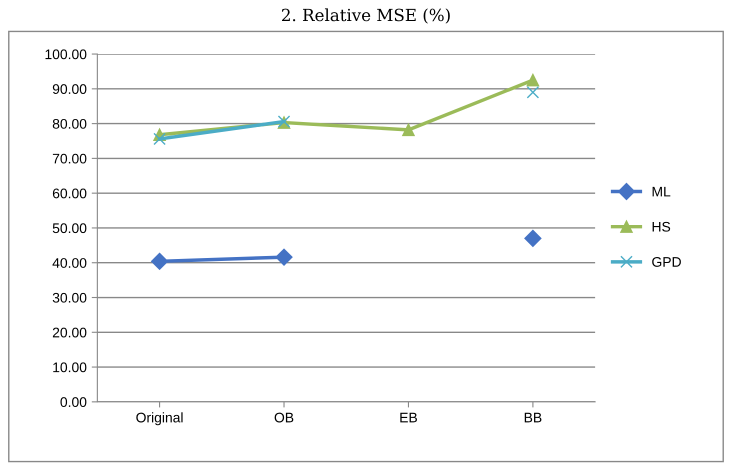 The width and height of the screenshot is (732, 470). Describe the element at coordinates (69, 193) in the screenshot. I see `y-tick-label: 60.00` at that location.